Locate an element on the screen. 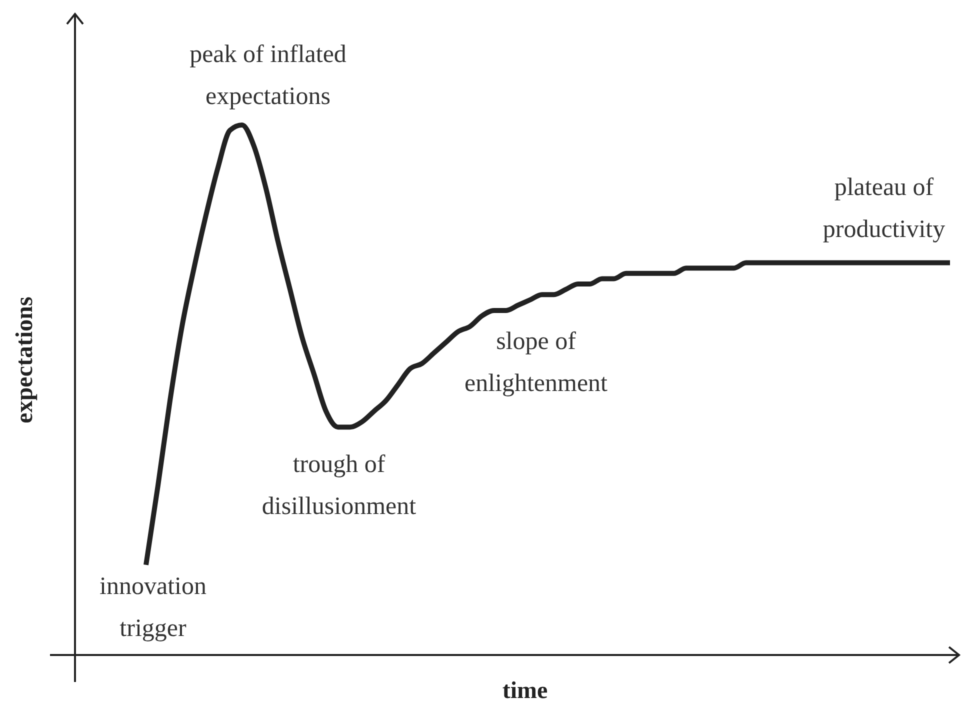  annotation: slope of enlightenment is located at coordinates (536, 362).